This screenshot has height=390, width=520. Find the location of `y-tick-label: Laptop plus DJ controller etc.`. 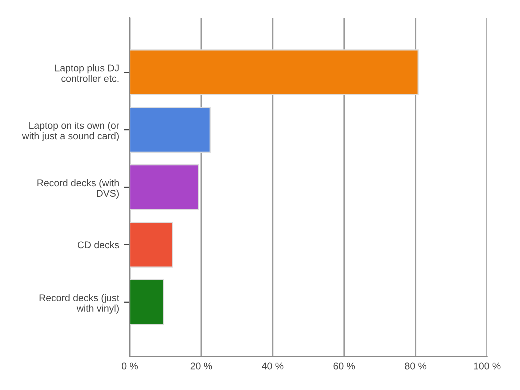

y-tick-label: Laptop plus DJ controller etc. is located at coordinates (87, 73).